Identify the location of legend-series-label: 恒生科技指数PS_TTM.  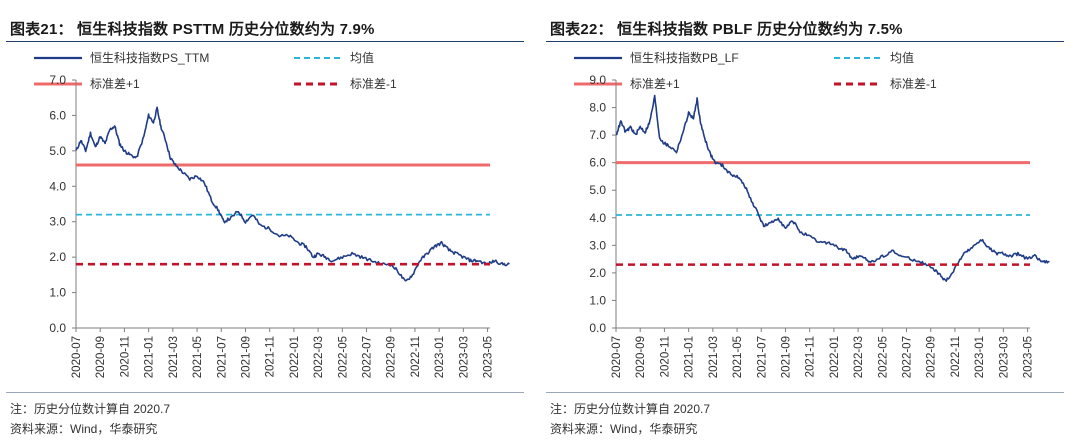
(149, 57).